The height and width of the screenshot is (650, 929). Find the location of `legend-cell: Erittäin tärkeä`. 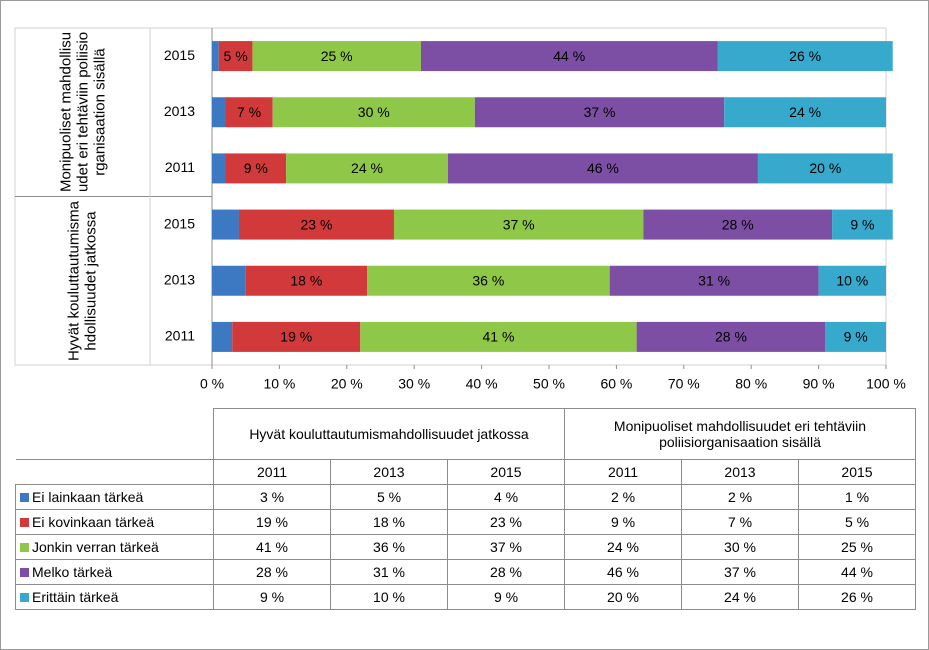

legend-cell: Erittäin tärkeä is located at coordinates (114, 597).